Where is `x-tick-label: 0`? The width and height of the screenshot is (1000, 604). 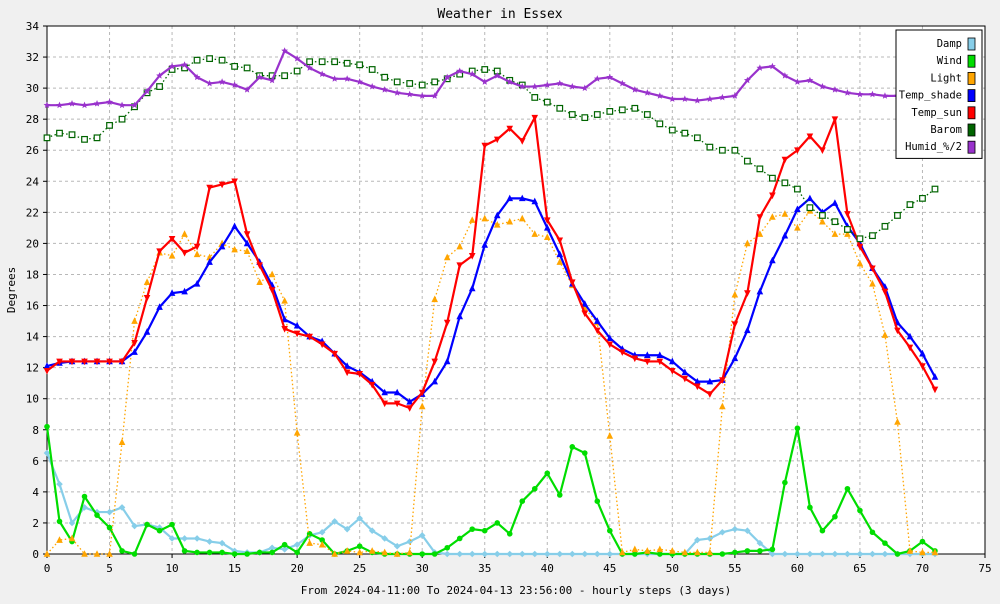
x-tick-label: 0 is located at coordinates (47, 568).